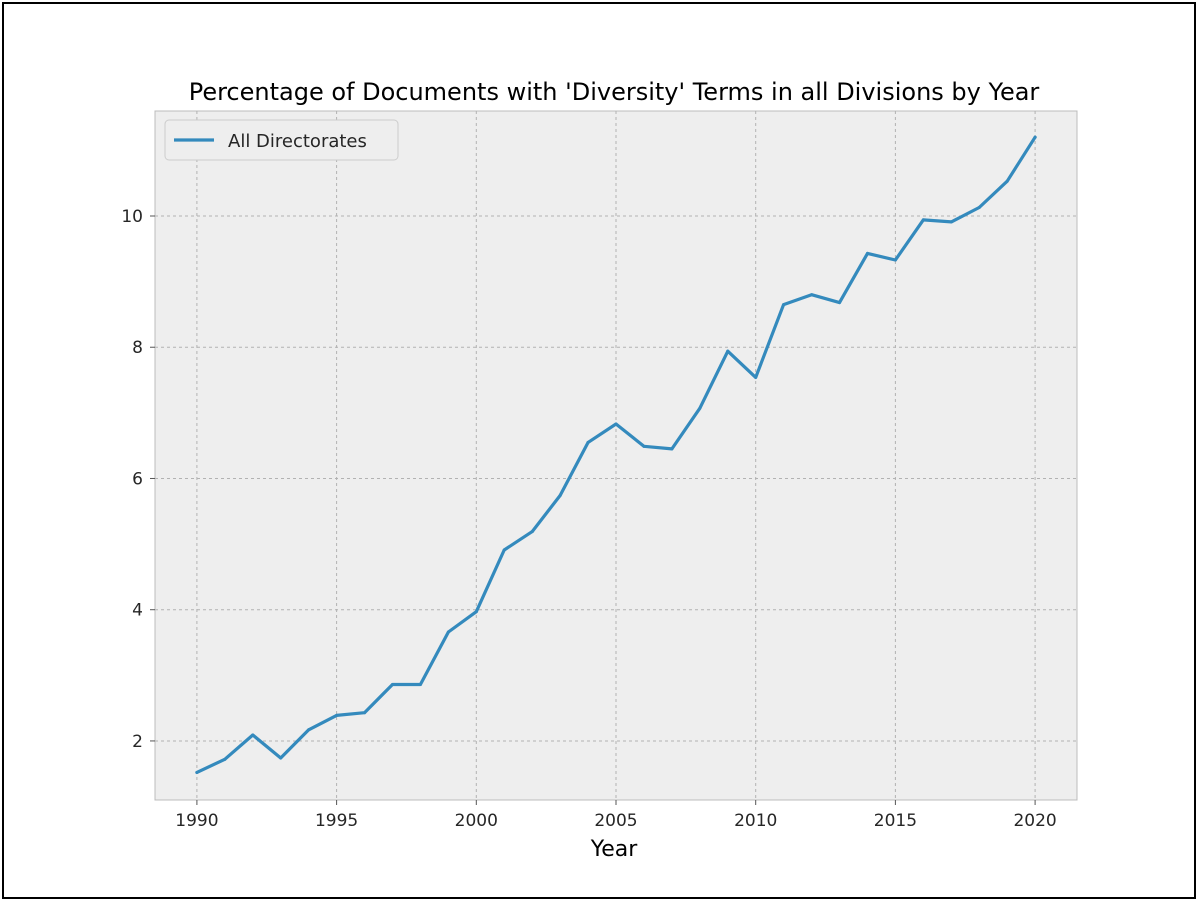 This screenshot has height=904, width=1200. Describe the element at coordinates (895, 821) in the screenshot. I see `x-tick-label: 2015` at that location.